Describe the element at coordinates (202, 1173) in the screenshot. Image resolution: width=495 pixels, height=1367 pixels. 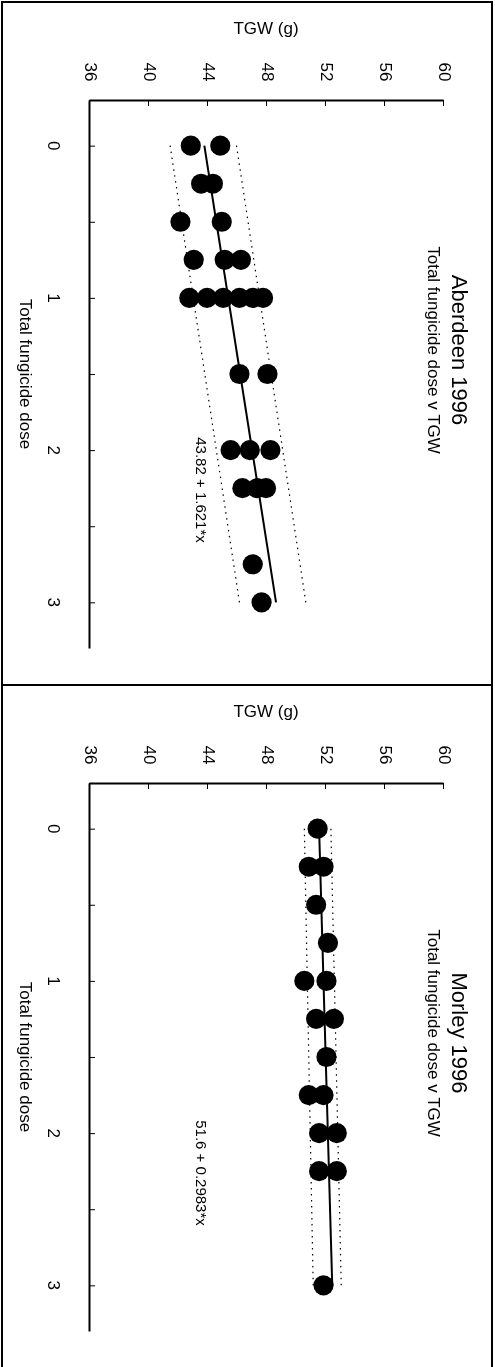
I see `annotation: 51.6 + 0.2983*x` at that location.